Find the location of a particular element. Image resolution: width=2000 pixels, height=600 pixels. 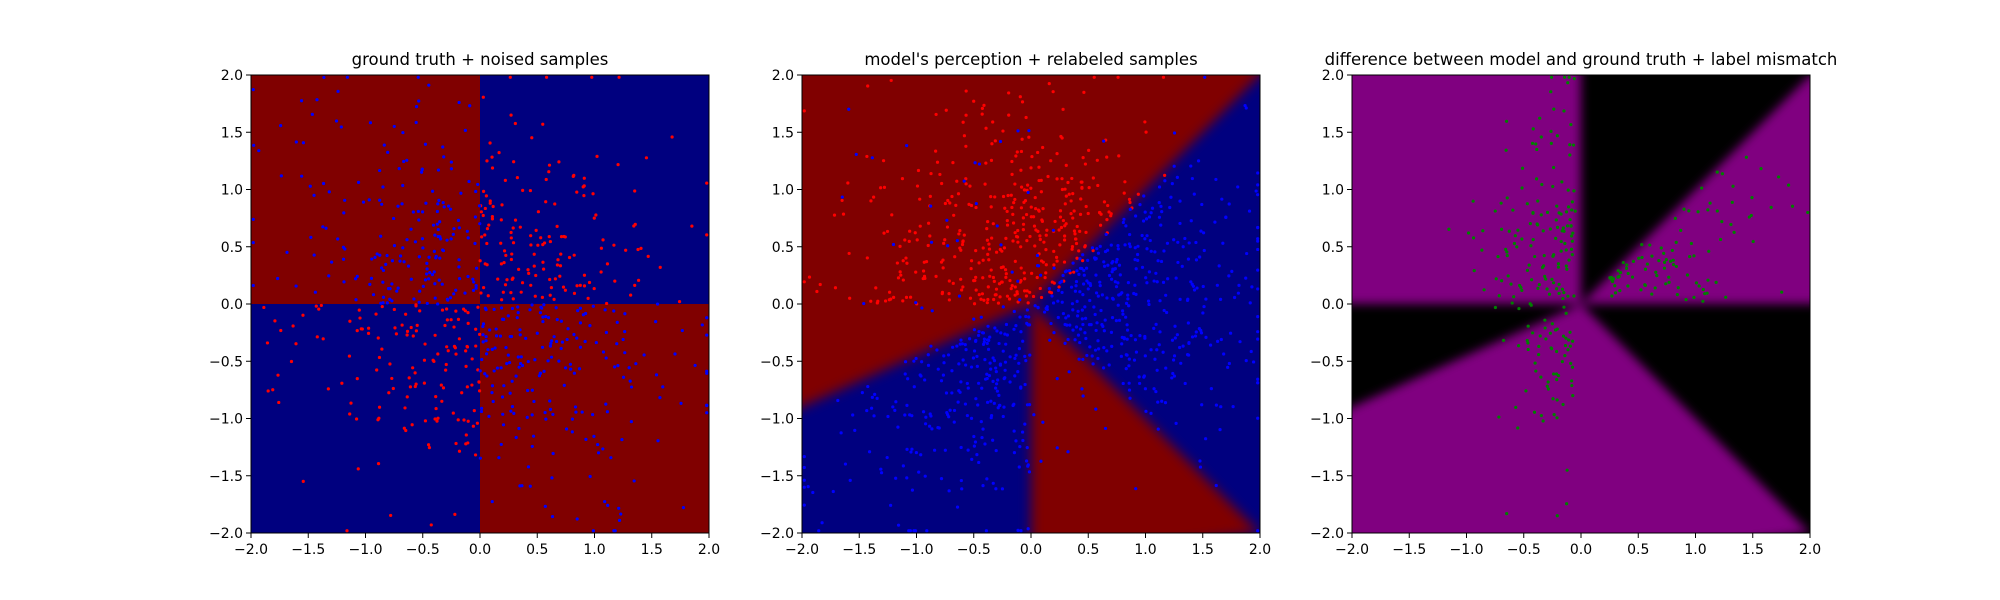

y-tick-label: 1.5 is located at coordinates (232, 133).